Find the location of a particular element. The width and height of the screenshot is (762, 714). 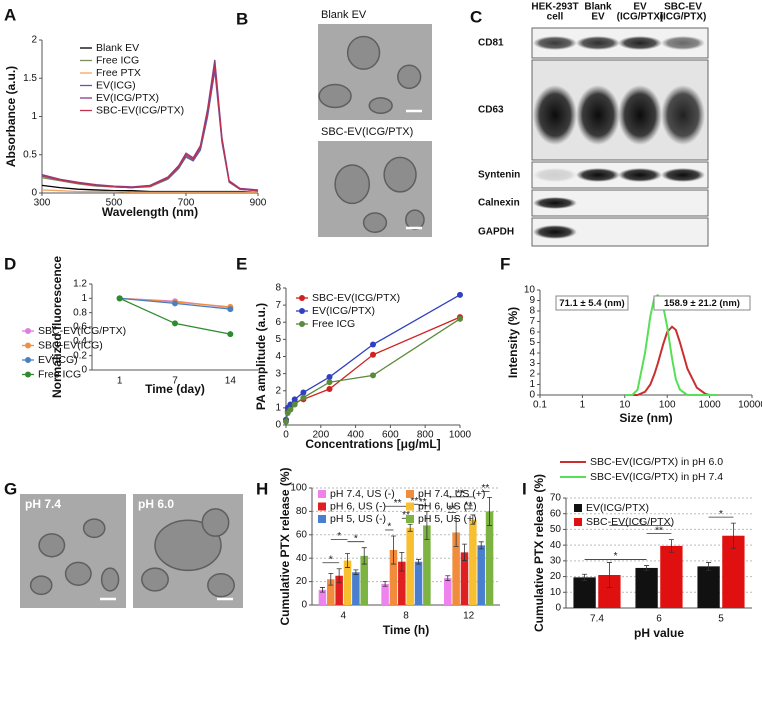

x-tick-label: 900 is located at coordinates (258, 203).